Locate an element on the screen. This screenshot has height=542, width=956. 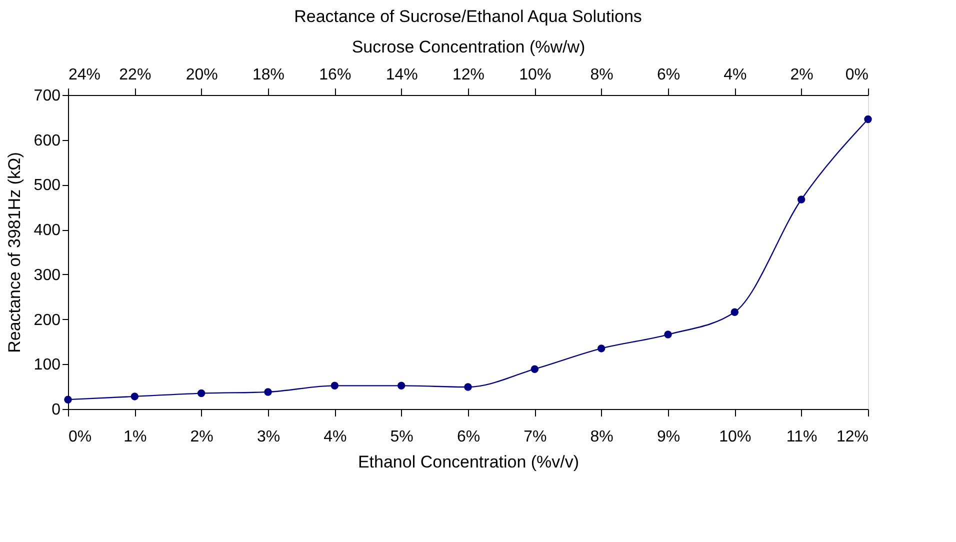
x2-tick-label: 4% is located at coordinates (735, 75).